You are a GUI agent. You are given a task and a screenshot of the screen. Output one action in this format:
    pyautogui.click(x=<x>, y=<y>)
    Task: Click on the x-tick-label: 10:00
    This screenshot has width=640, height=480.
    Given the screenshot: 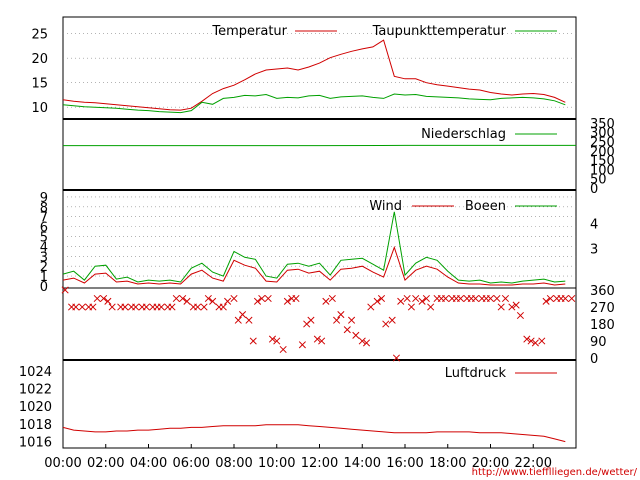 What is the action you would take?
    pyautogui.click(x=276, y=463)
    